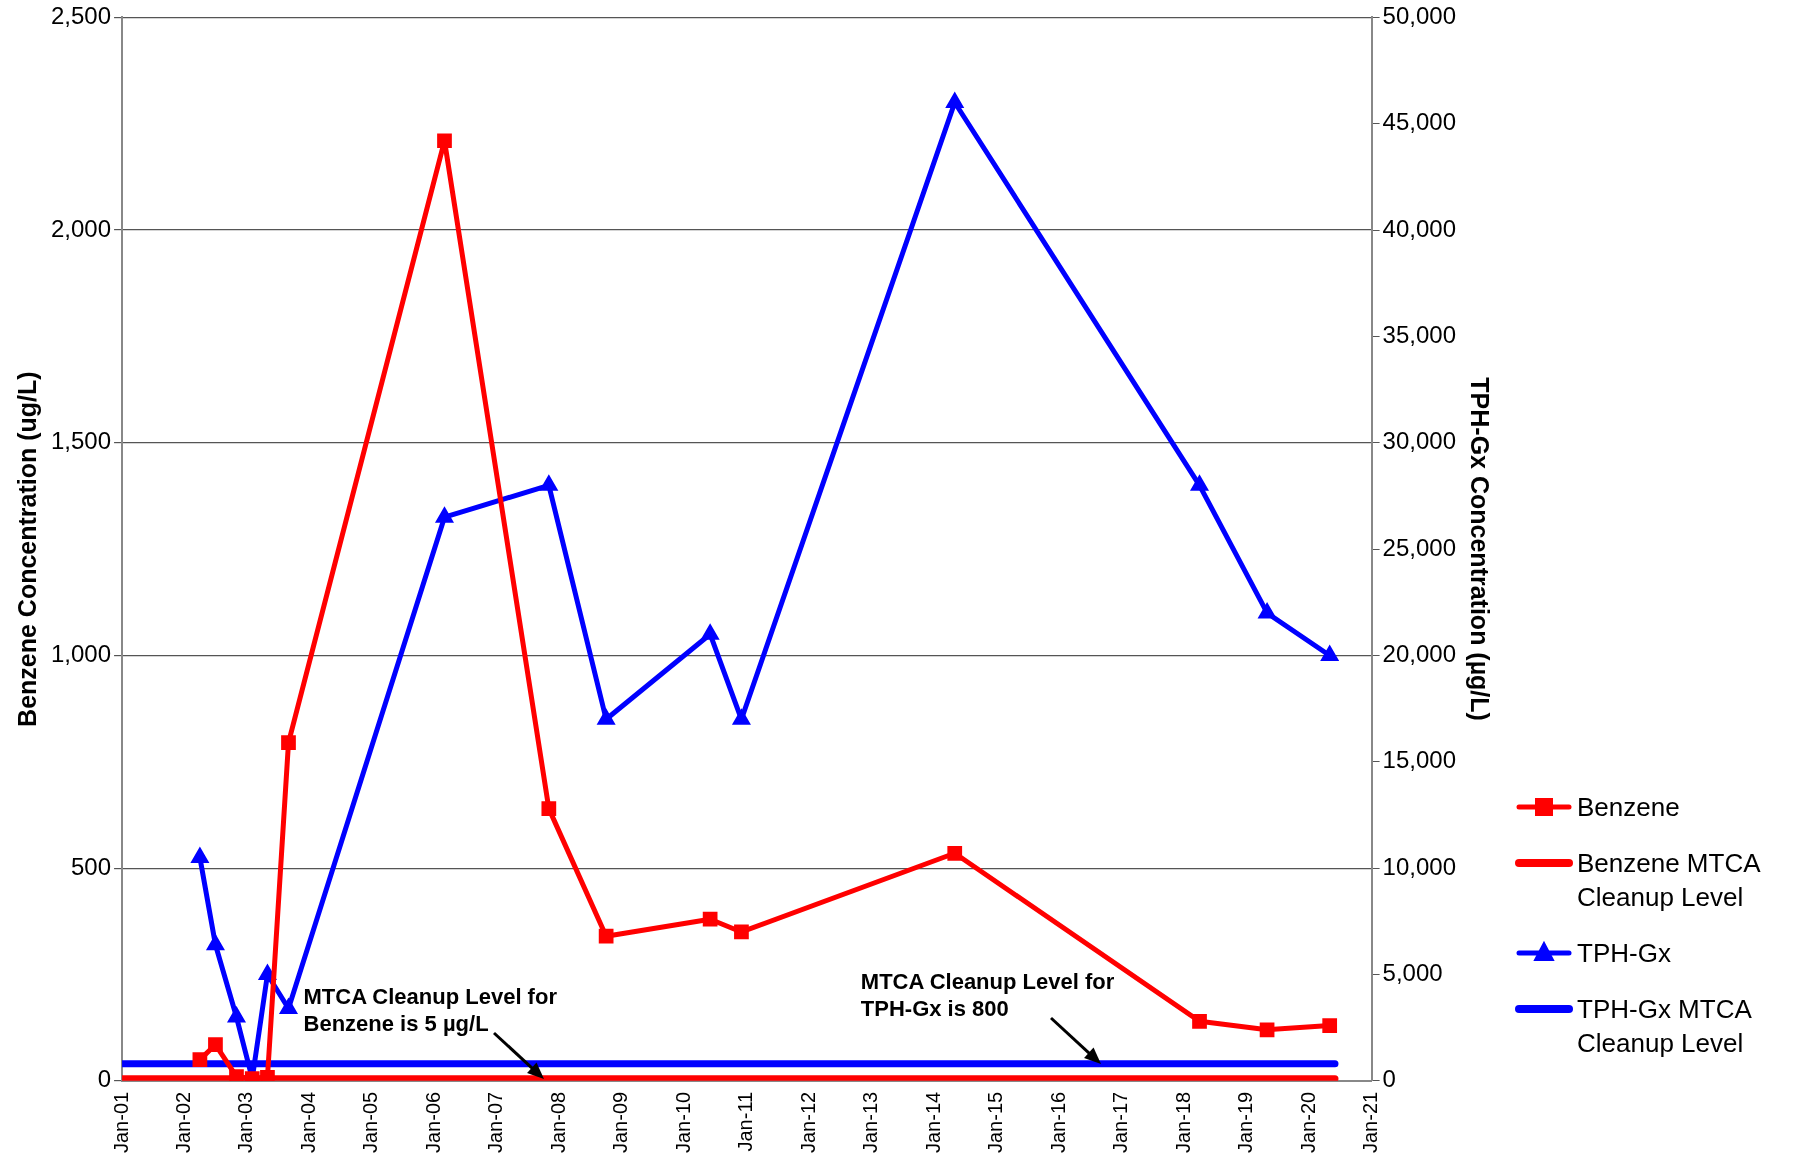 This screenshot has width=1797, height=1160. What do you see at coordinates (1480, 549) in the screenshot?
I see `y2-axis-title: TPH-Gx Concentration (µg/L)` at bounding box center [1480, 549].